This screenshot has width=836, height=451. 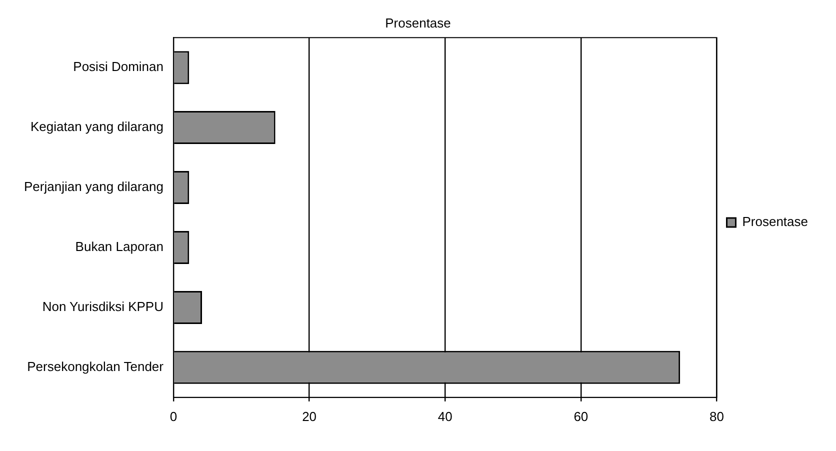 I want to click on chart-title: Prosentase, so click(x=418, y=22).